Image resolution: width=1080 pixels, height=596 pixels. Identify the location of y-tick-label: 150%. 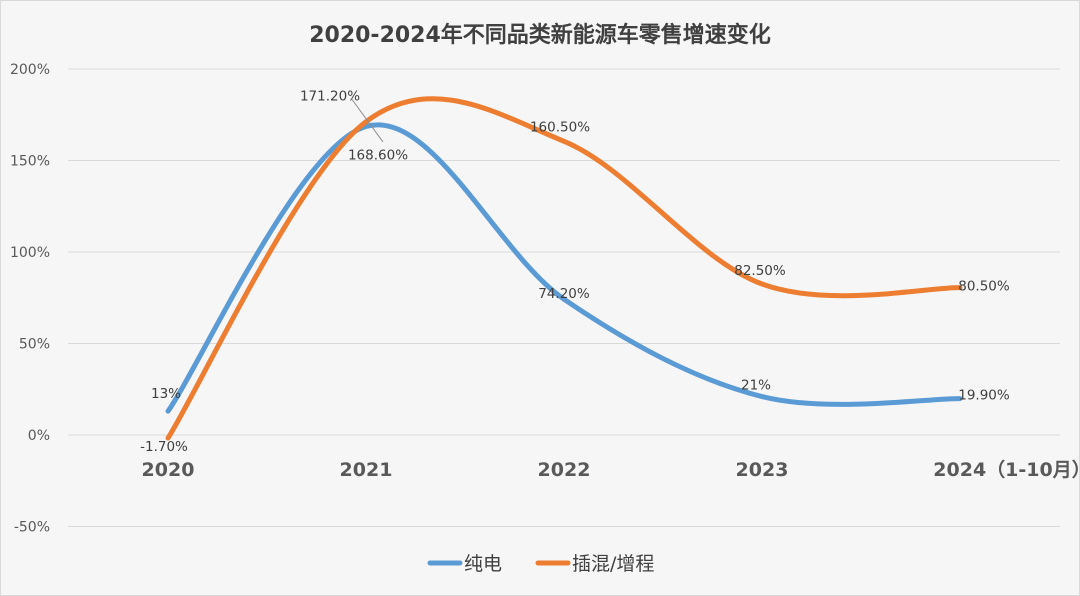
(30, 162).